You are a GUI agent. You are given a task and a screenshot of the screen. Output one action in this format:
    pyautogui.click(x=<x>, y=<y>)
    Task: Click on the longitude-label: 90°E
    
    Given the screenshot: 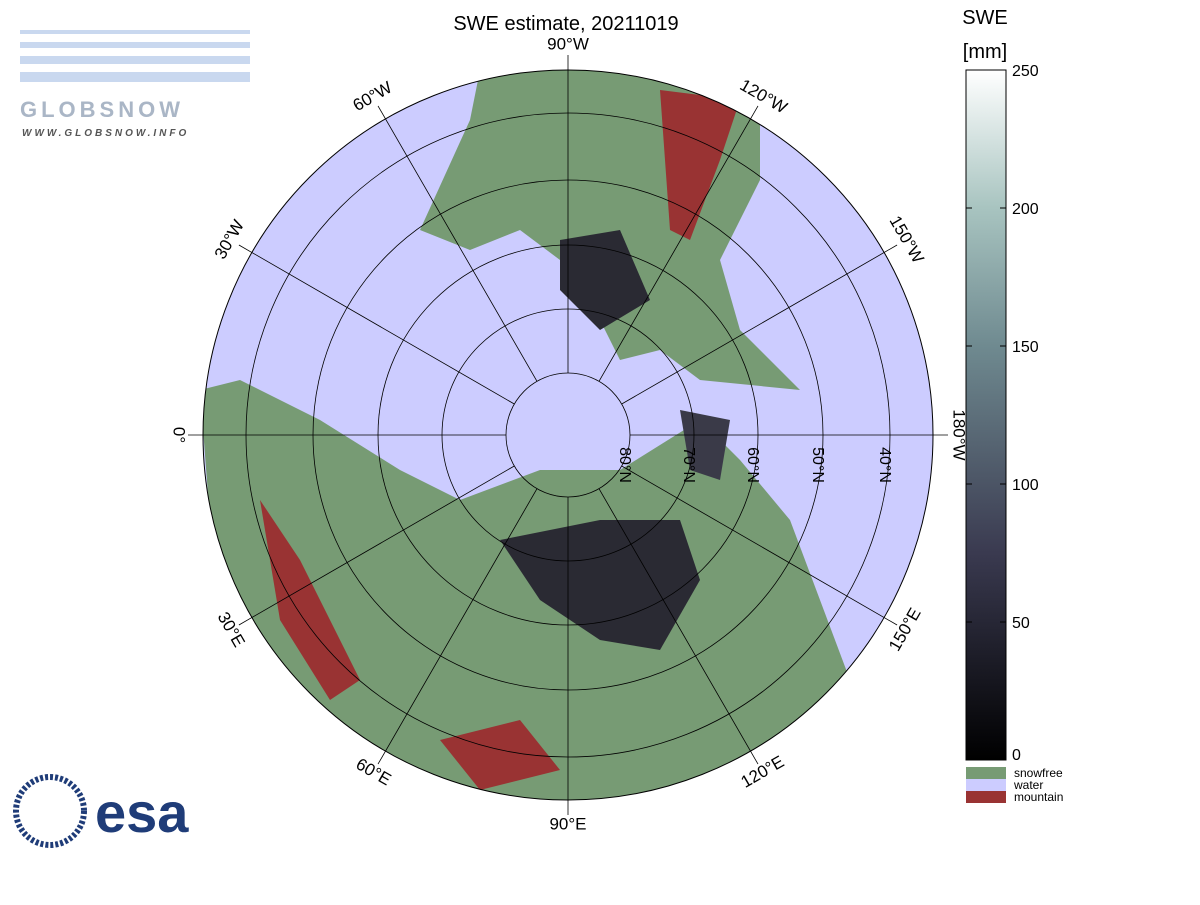 What is the action you would take?
    pyautogui.click(x=567, y=823)
    